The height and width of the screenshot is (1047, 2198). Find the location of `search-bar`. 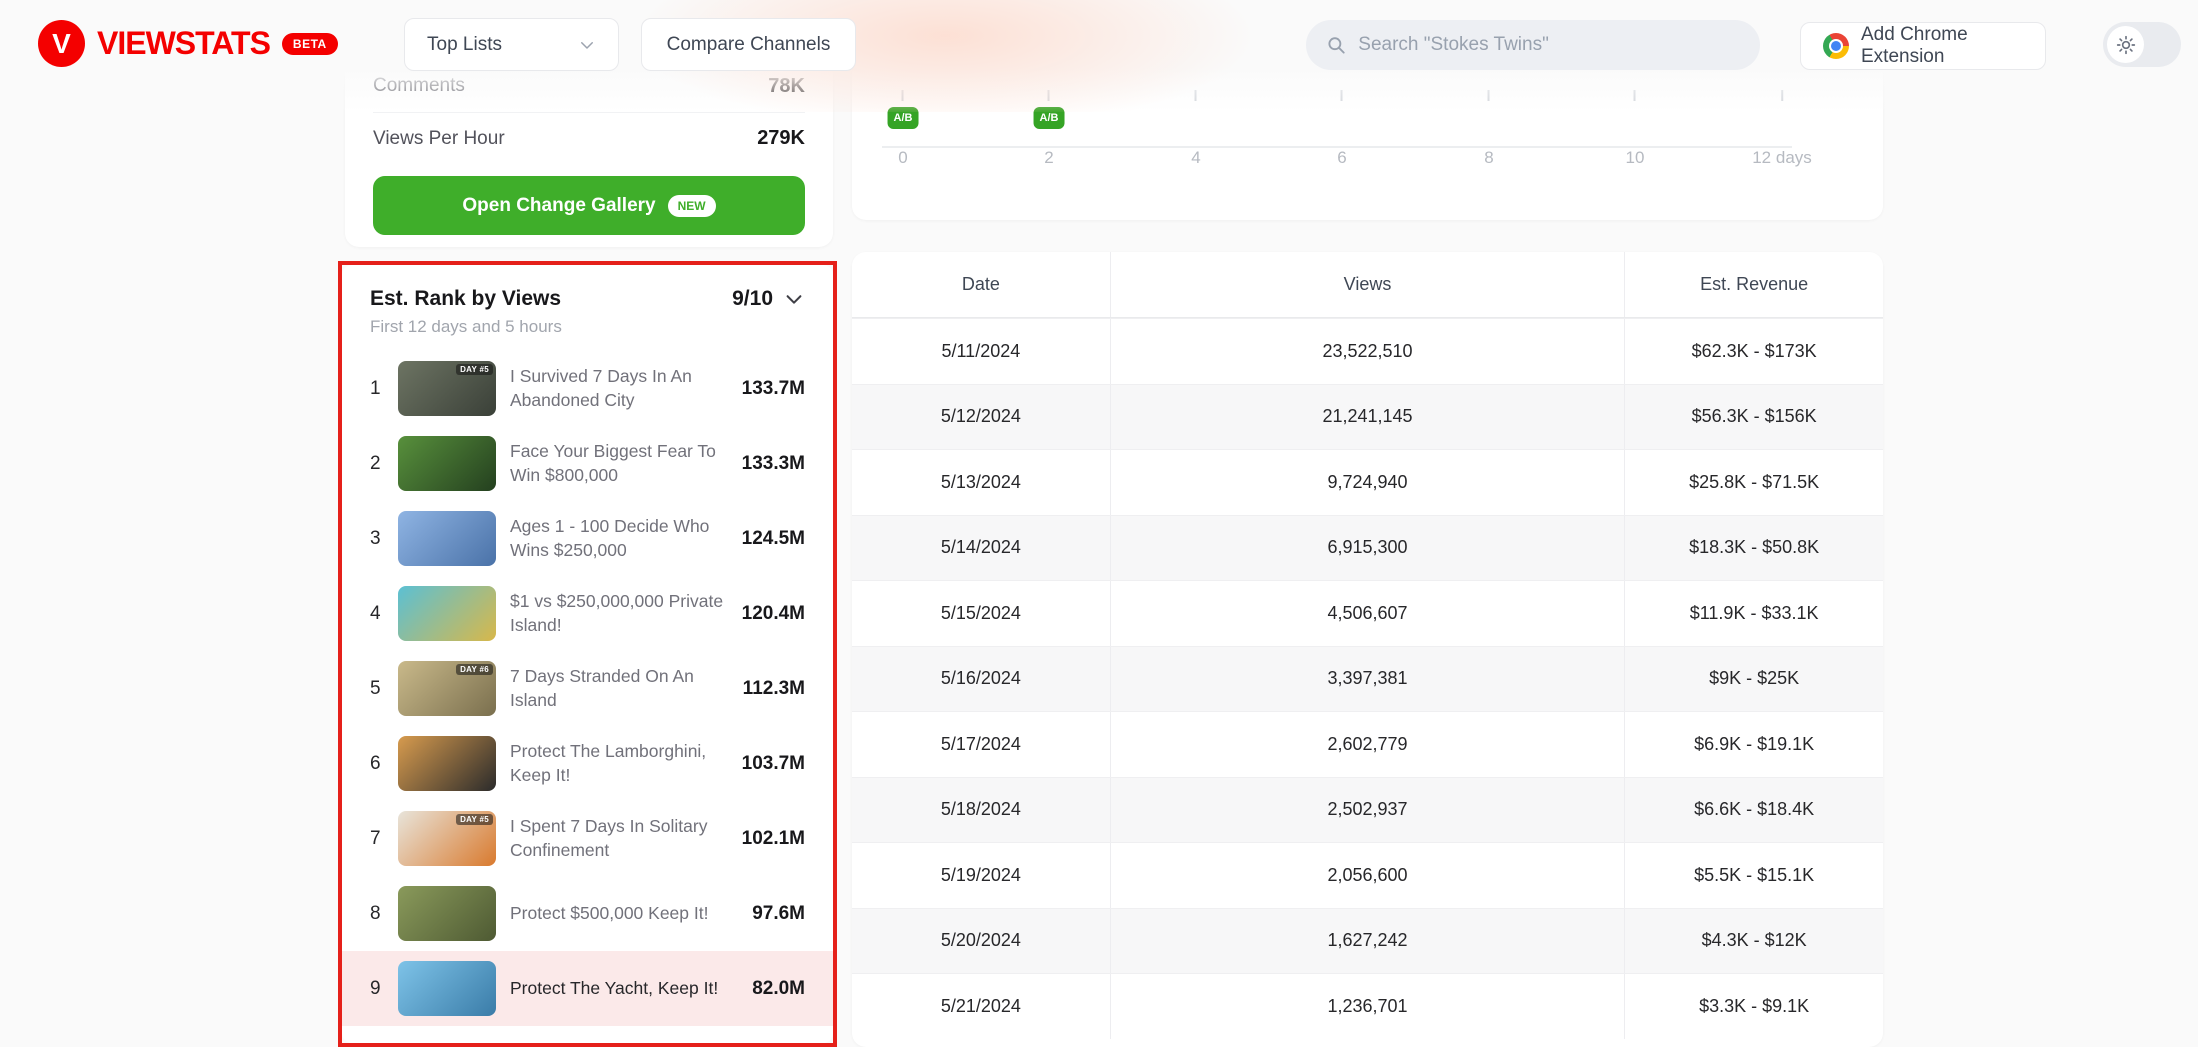

search-bar is located at coordinates (1533, 45).